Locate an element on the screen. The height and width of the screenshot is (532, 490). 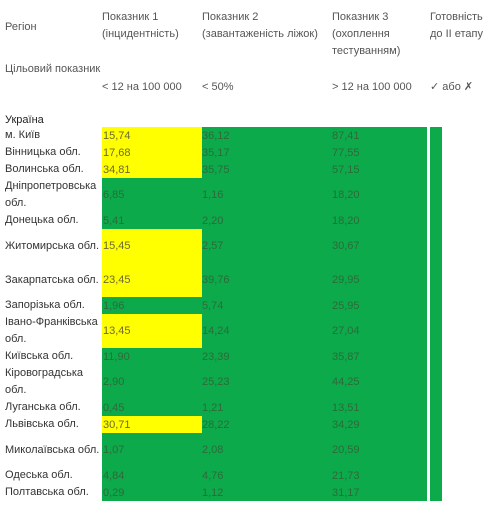
region-cell: Київська обл. is located at coordinates (39, 356).